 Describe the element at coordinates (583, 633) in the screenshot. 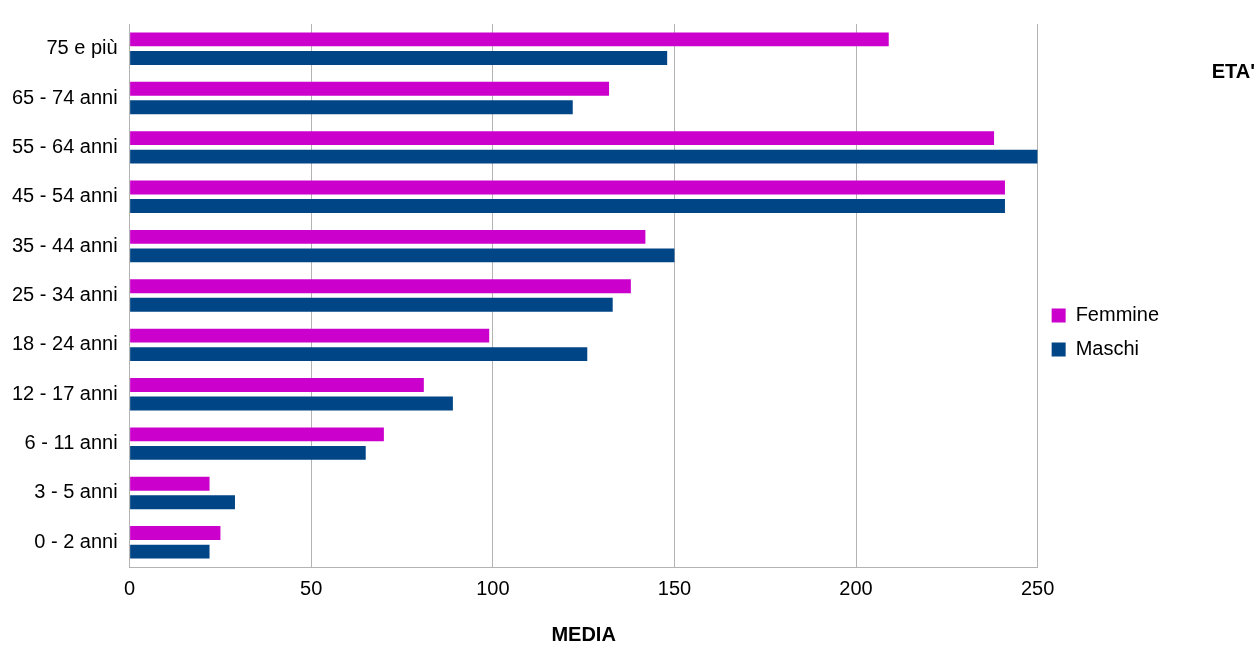

I see `x-axis-title: MEDIA` at that location.